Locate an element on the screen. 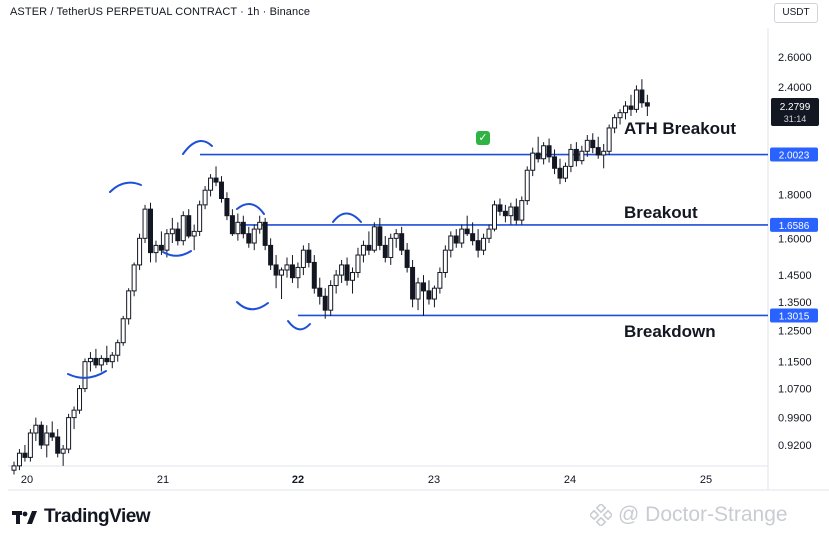  tradingview-brand: TradingView is located at coordinates (81, 517).